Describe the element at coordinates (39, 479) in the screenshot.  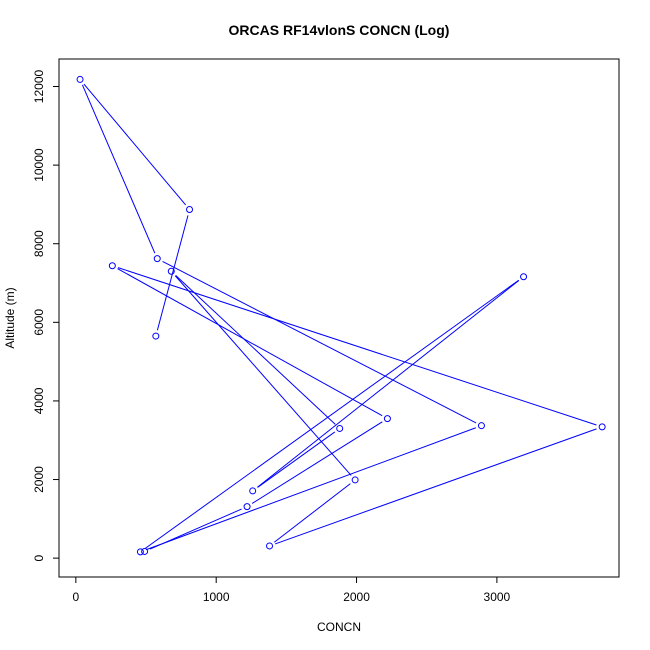
I see `y-tick-label: 2000` at that location.